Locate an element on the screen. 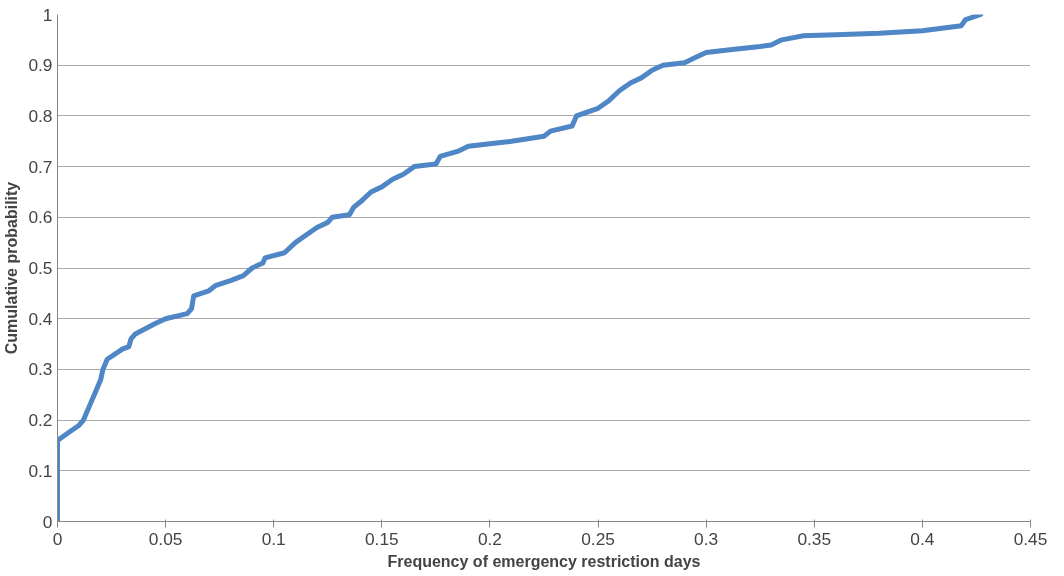  x-tick-label: 0.45 is located at coordinates (1030, 538).